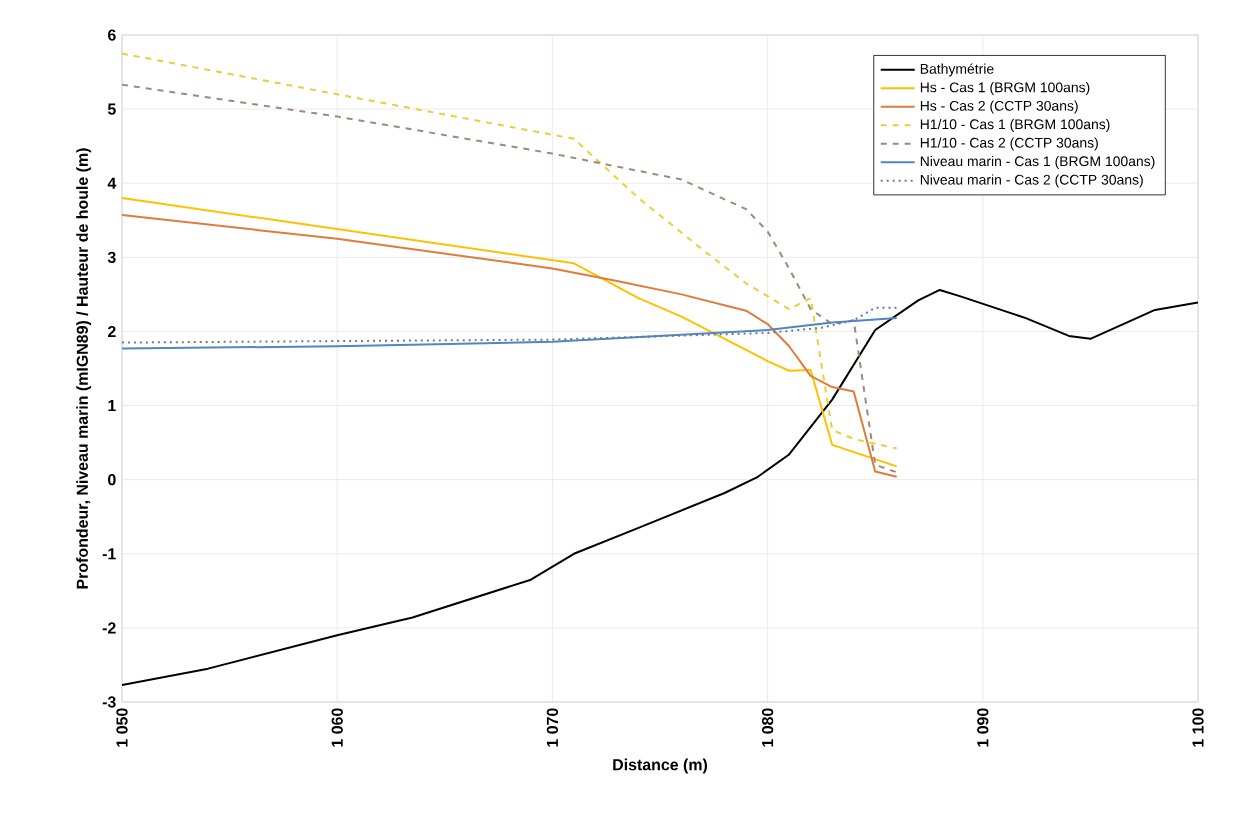  I want to click on legend-label: Hs - Cas 2 (CCTP 30ans), so click(999, 107).